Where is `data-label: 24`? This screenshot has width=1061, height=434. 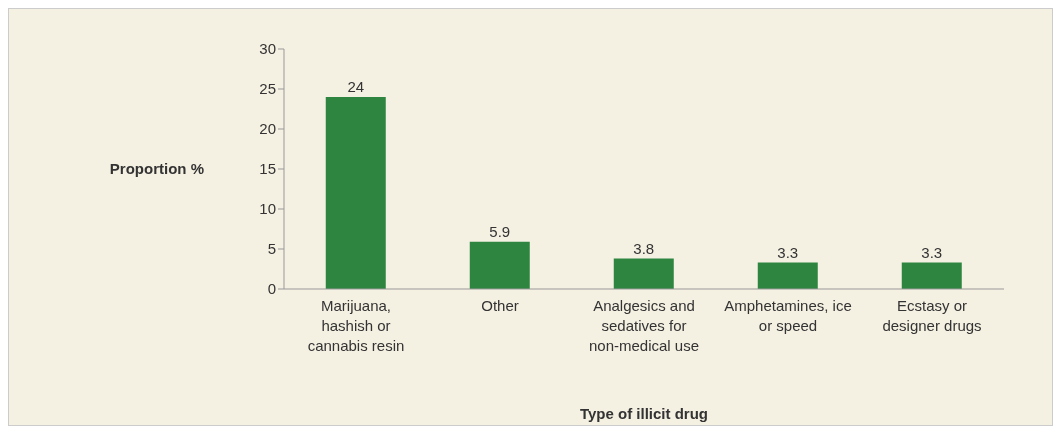 data-label: 24 is located at coordinates (356, 86).